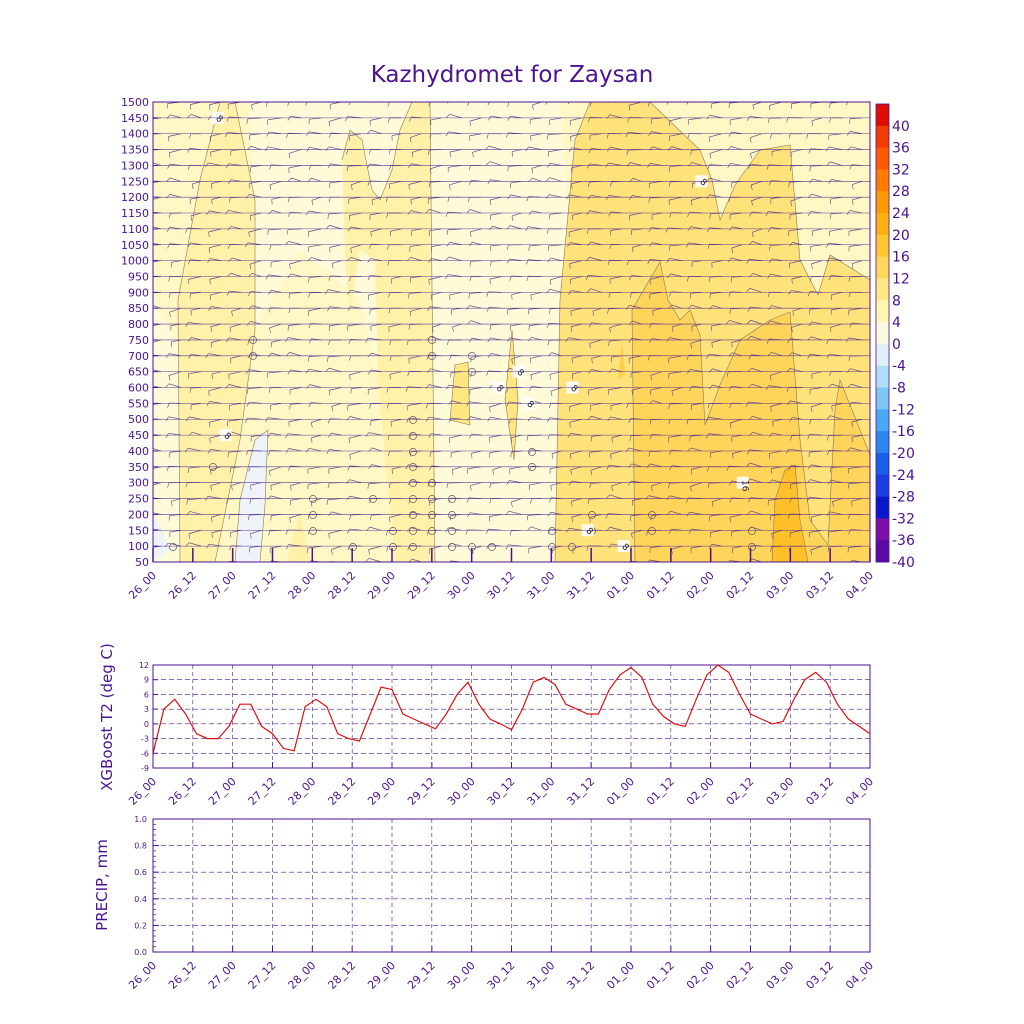  Describe the element at coordinates (660, 975) in the screenshot. I see `precip-time-tick-label: 01_12` at that location.